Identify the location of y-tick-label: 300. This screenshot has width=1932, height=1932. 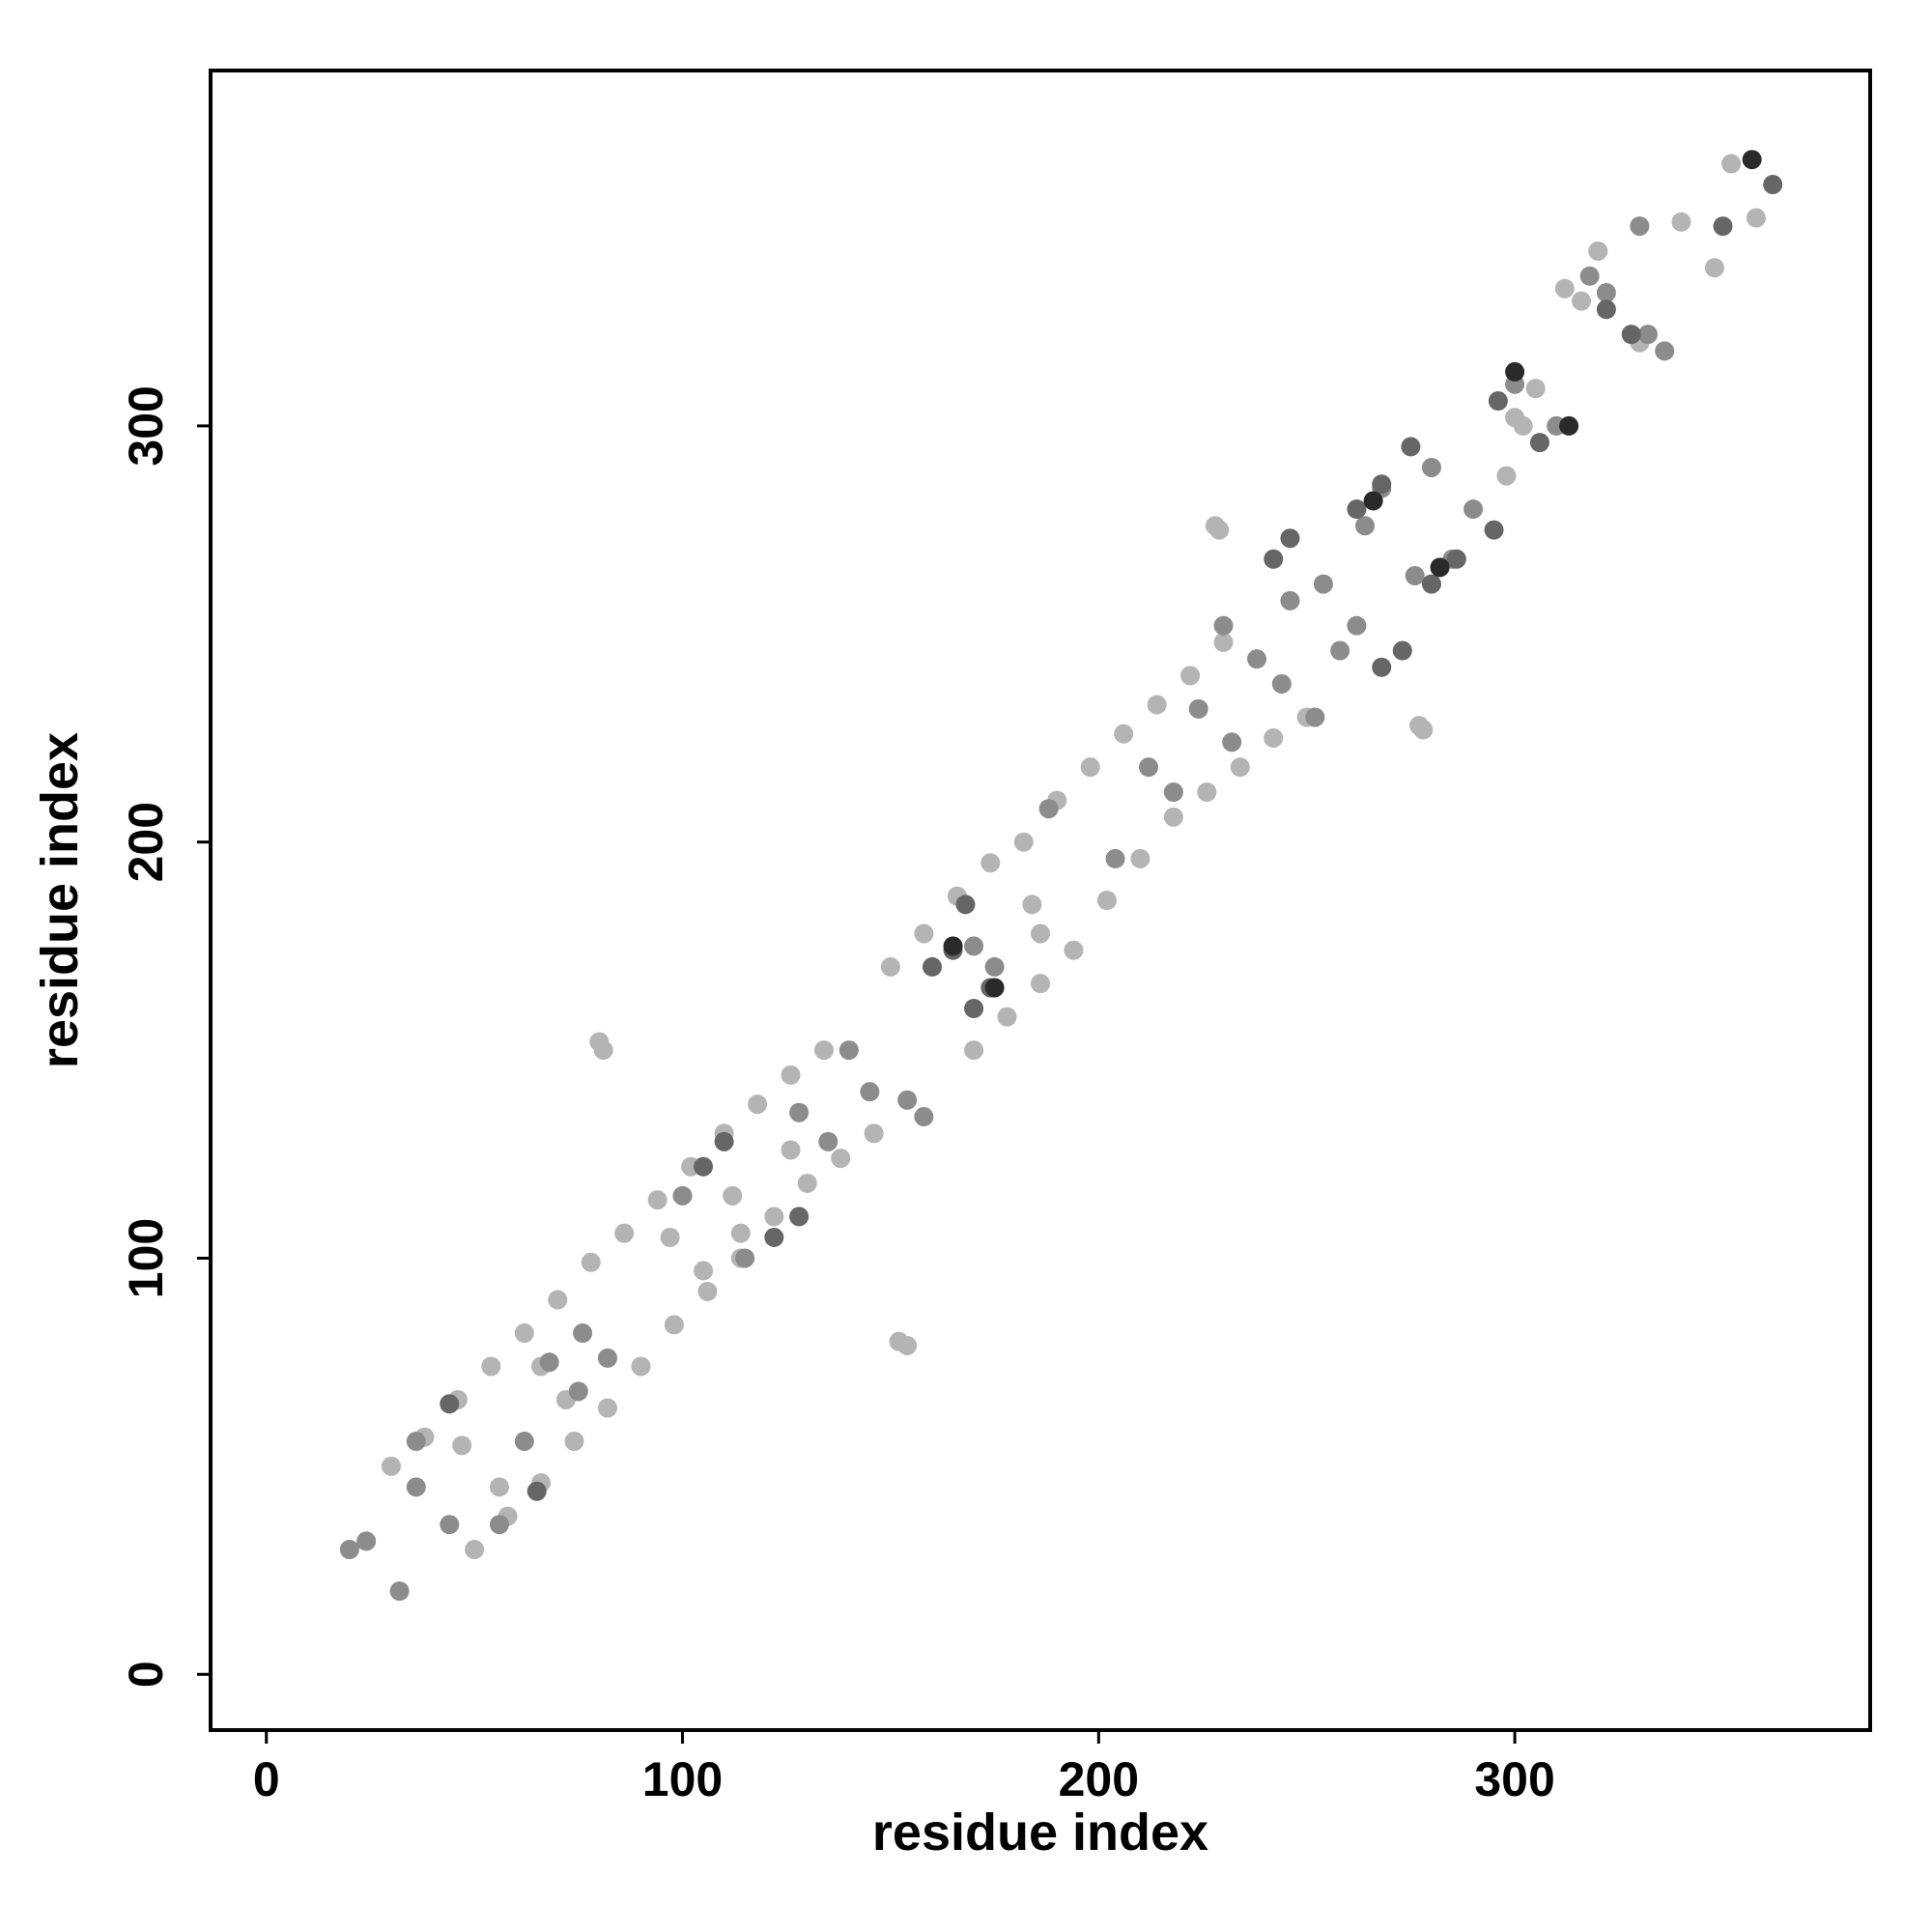
(146, 425).